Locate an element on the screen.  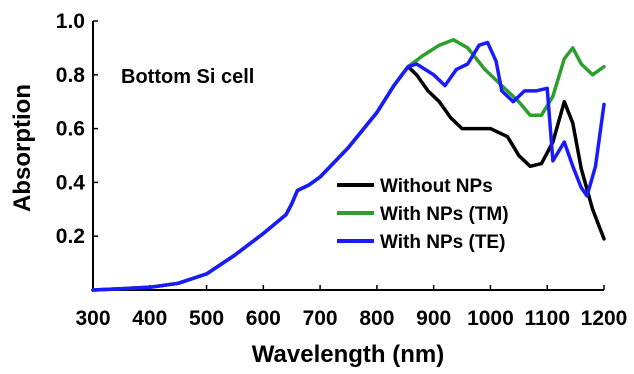
bottom-si-cell-label: Bottom Si cell is located at coordinates (187, 77).